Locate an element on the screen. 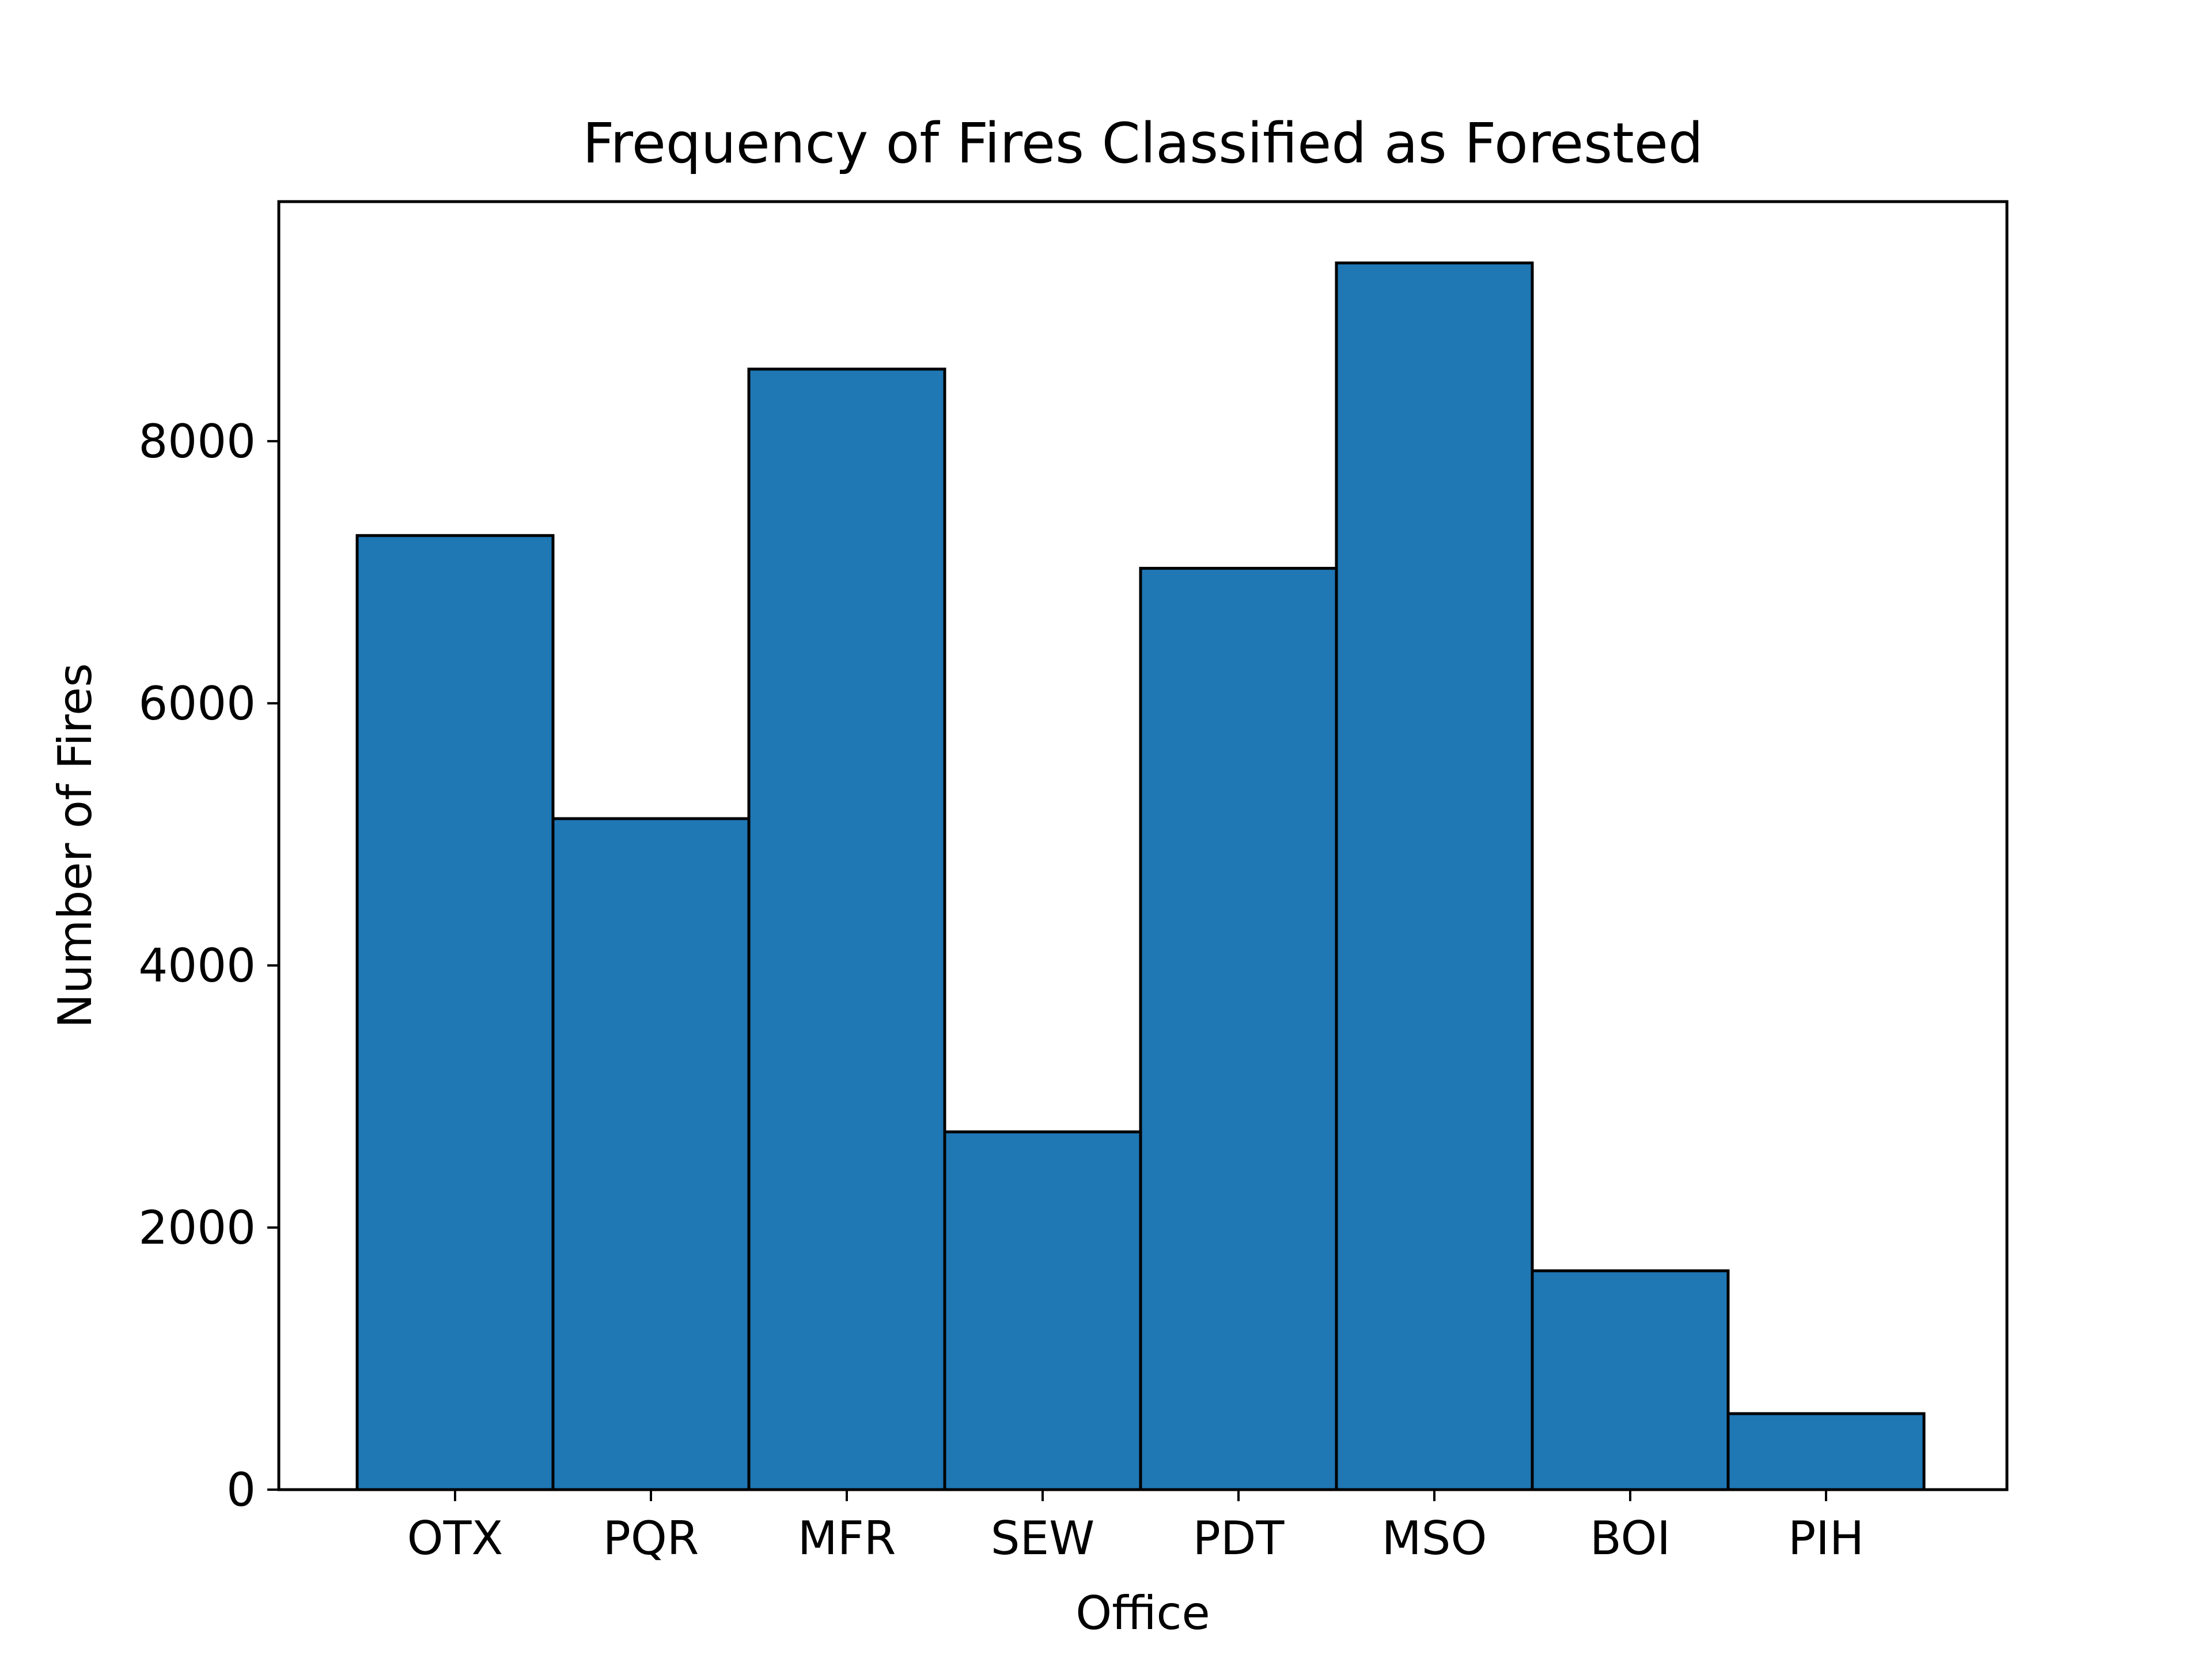  y-axis: 0 2000 4000 6000 8000 is located at coordinates (208, 966).